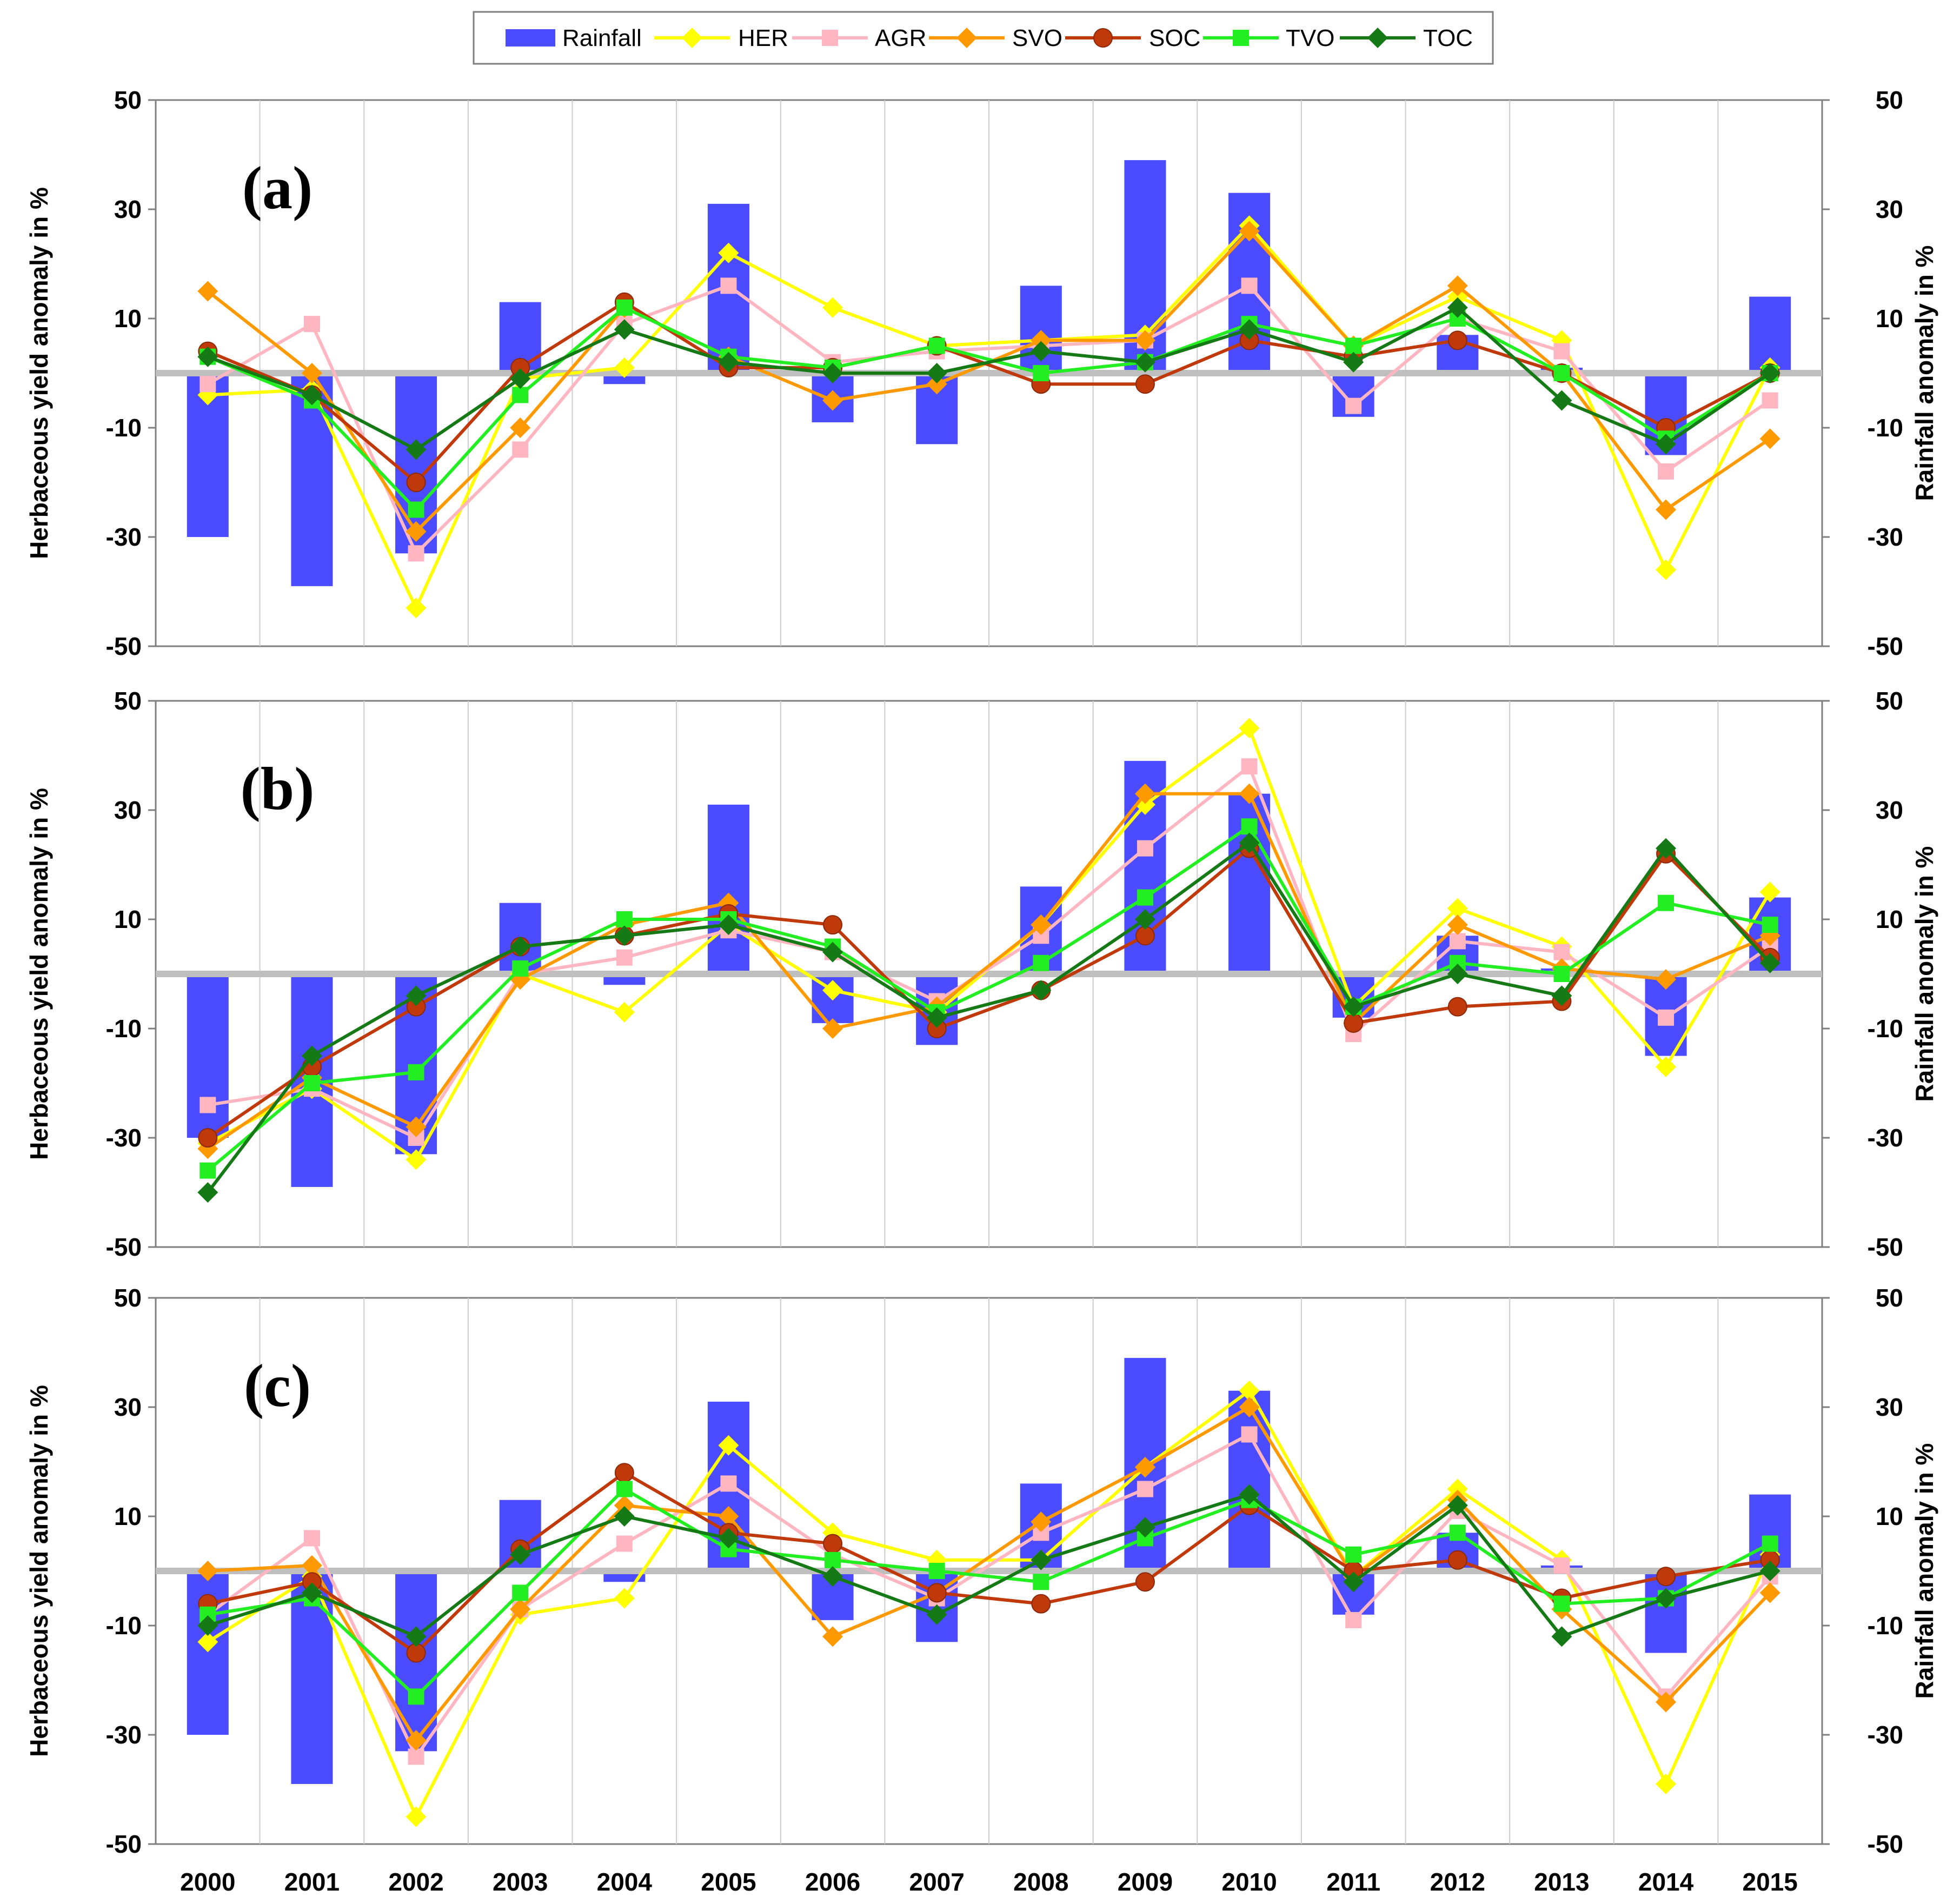 This screenshot has height=1903, width=1960. I want to click on y-tick-label-left: -30, so click(124, 1735).